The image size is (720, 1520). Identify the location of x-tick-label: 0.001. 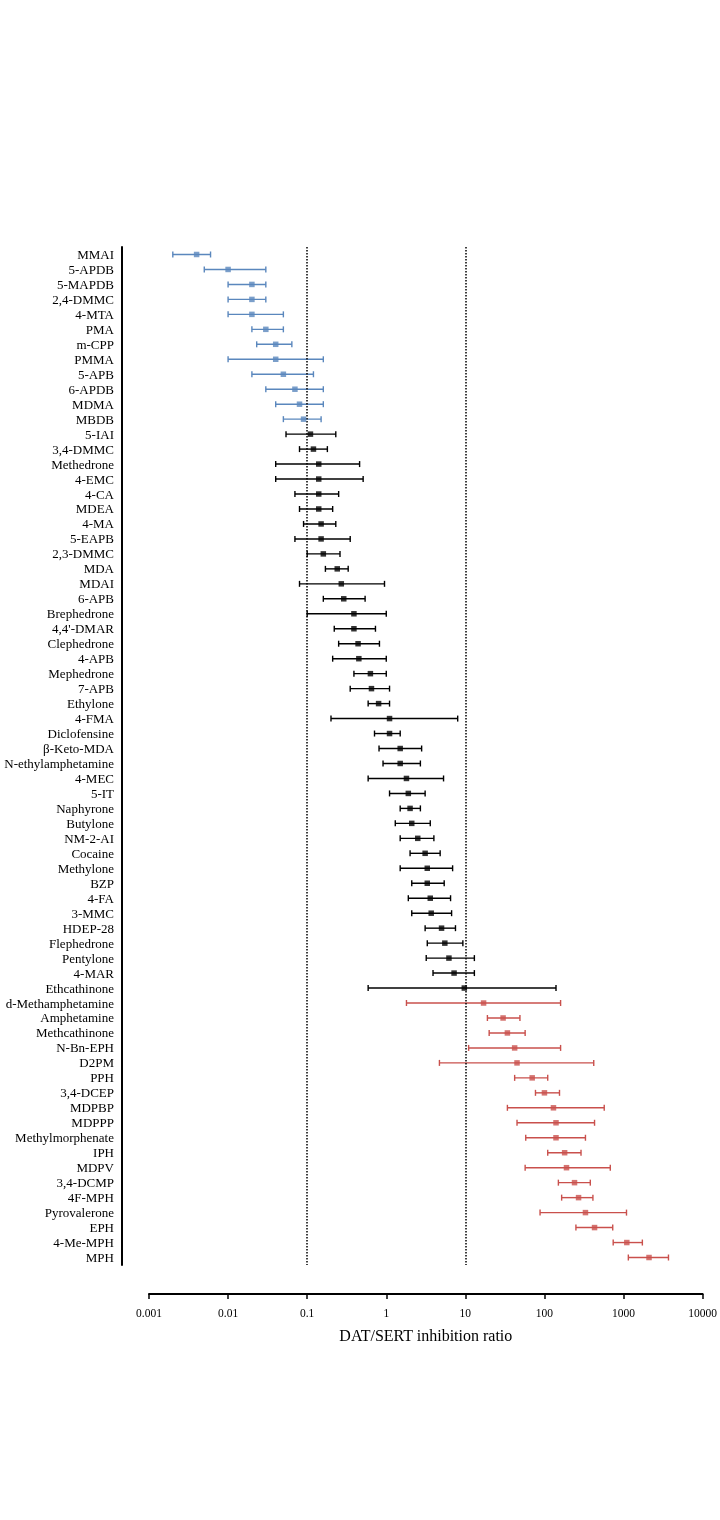
(149, 1313).